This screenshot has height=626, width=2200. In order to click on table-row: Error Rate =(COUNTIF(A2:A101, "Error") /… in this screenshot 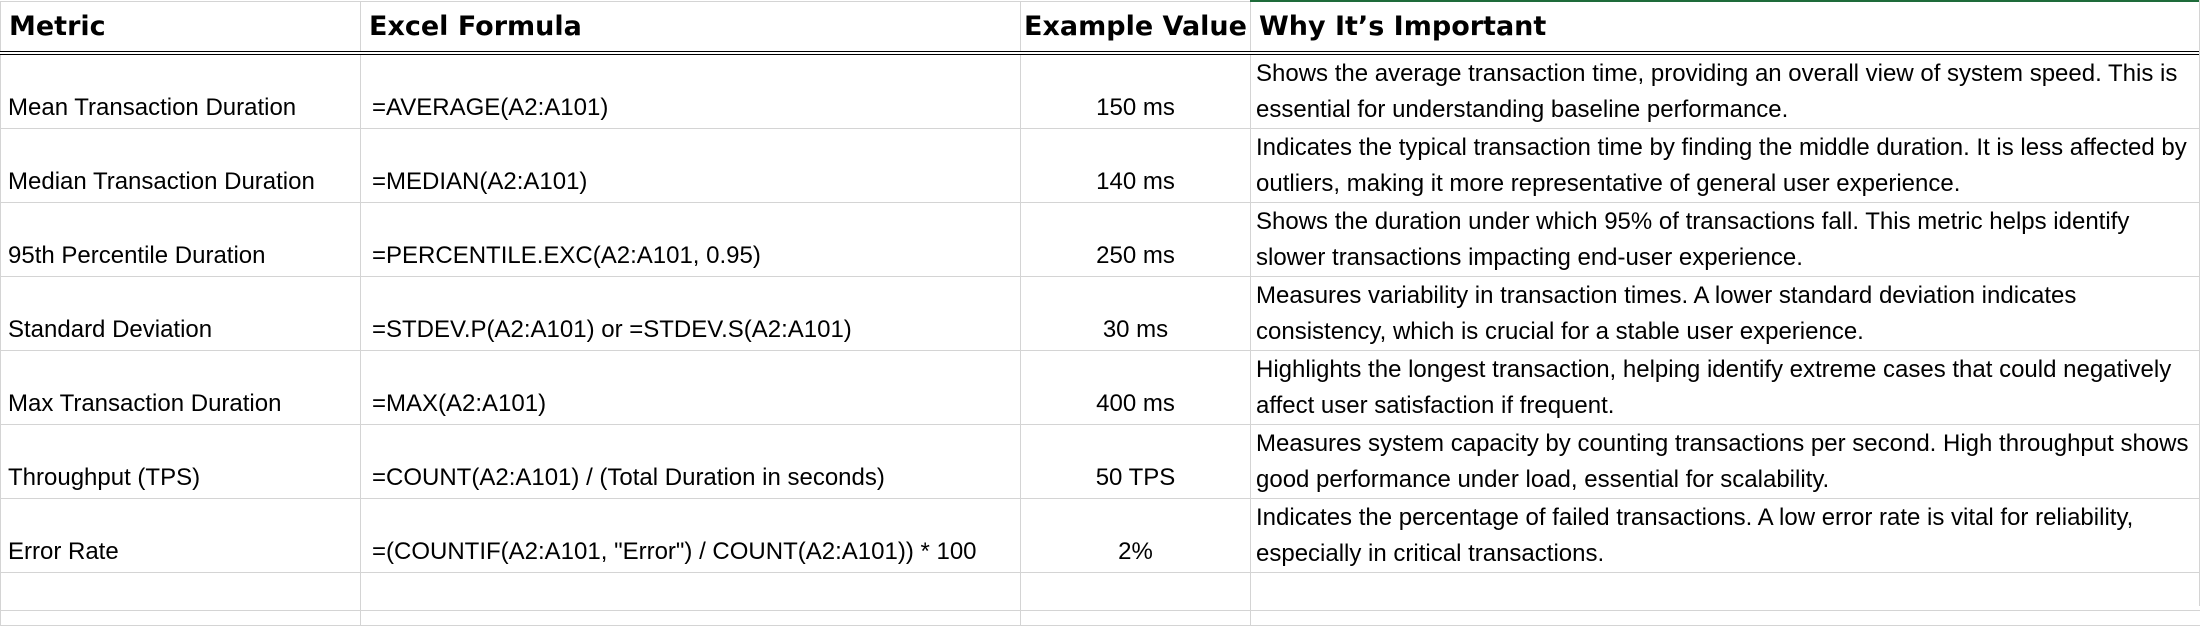, I will do `click(1100, 536)`.